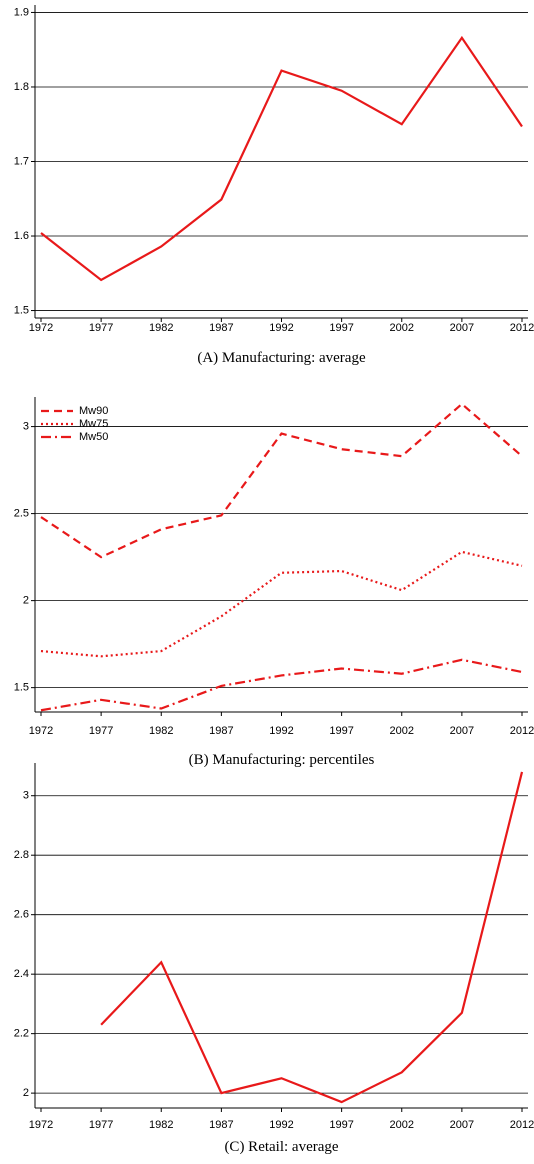  Describe the element at coordinates (21, 161) in the screenshot. I see `y-tick-label: 1.7` at that location.